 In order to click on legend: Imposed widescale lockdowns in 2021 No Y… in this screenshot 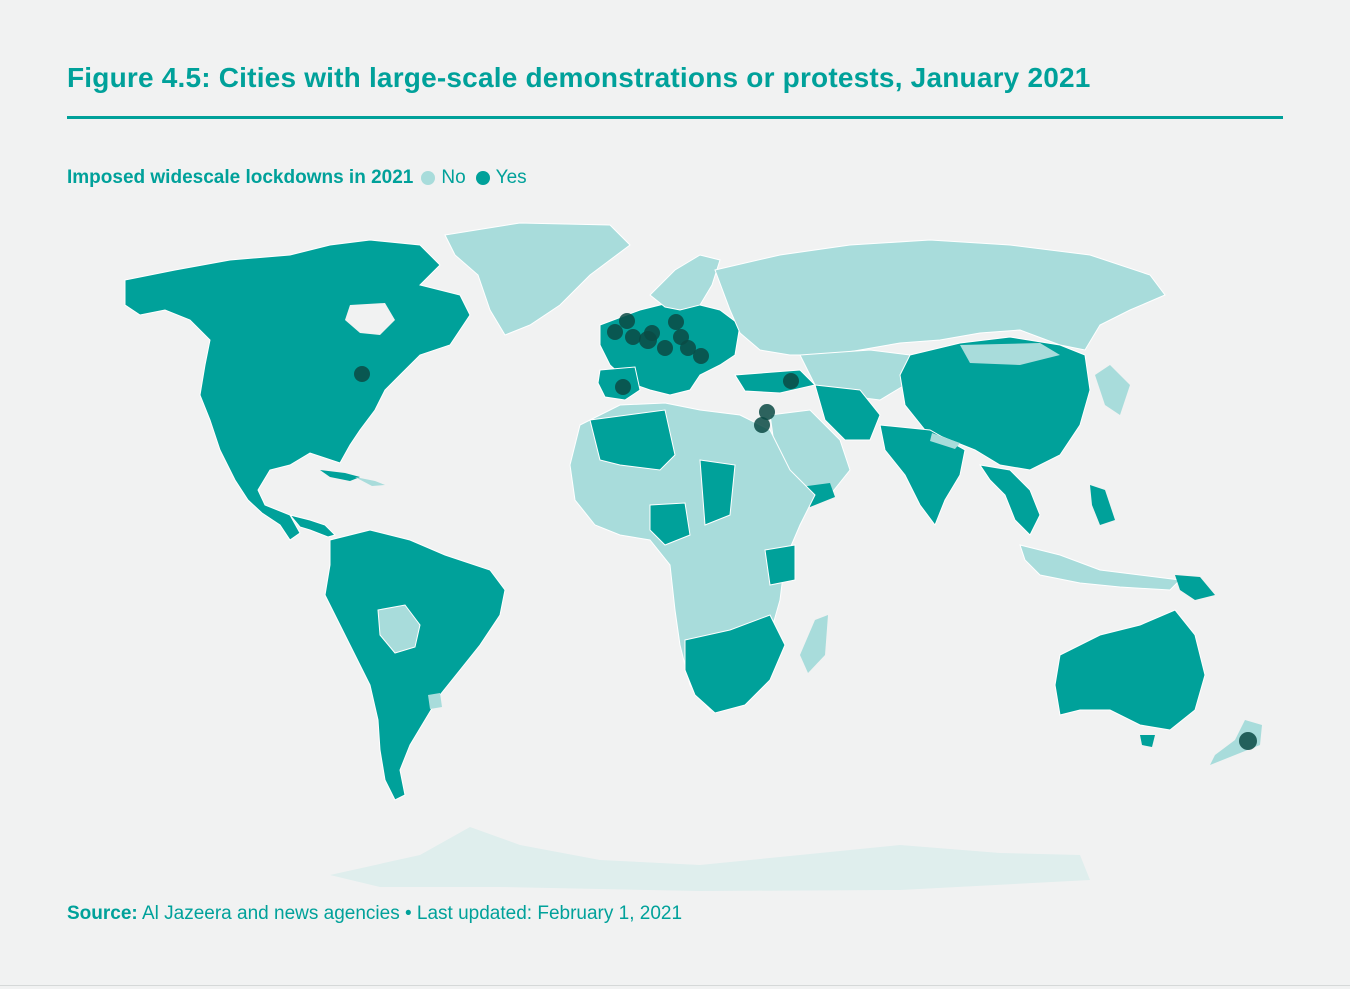, I will do `click(302, 178)`.